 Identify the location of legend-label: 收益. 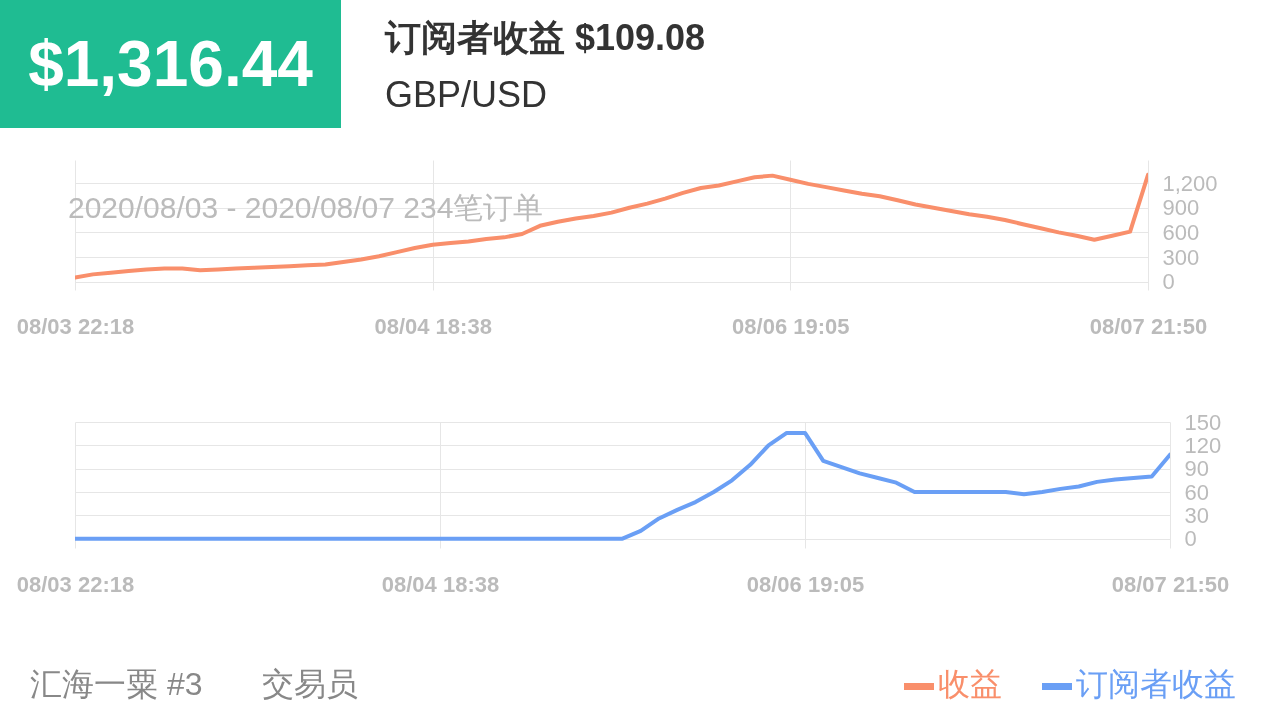
(969, 684).